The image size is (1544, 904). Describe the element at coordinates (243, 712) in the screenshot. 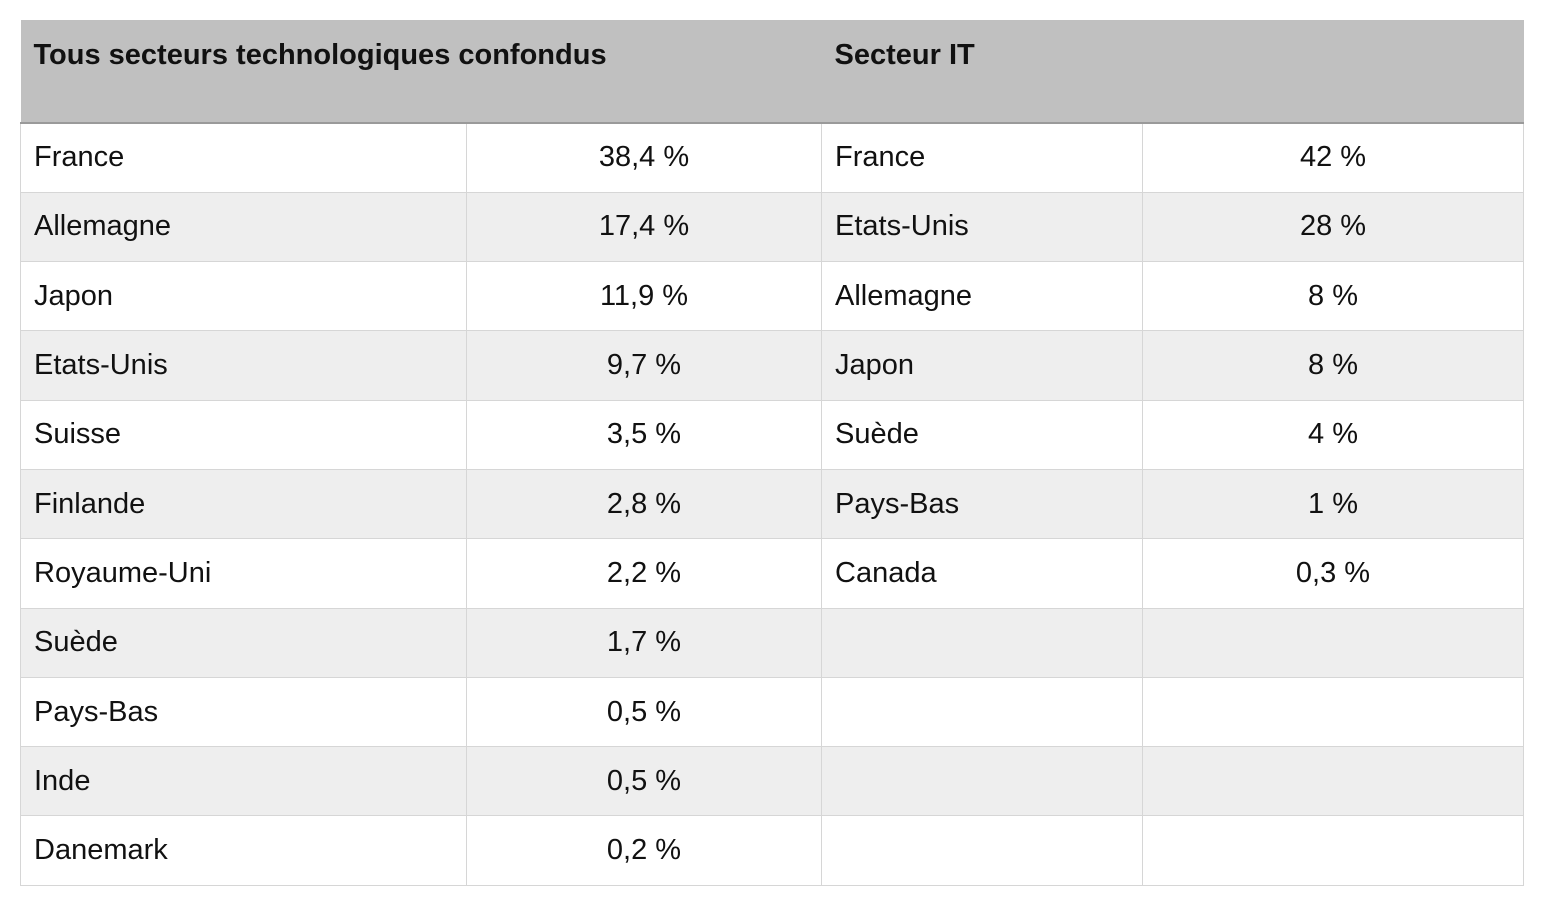

I see `country-all-sectors-cell: Pays-Bas` at that location.